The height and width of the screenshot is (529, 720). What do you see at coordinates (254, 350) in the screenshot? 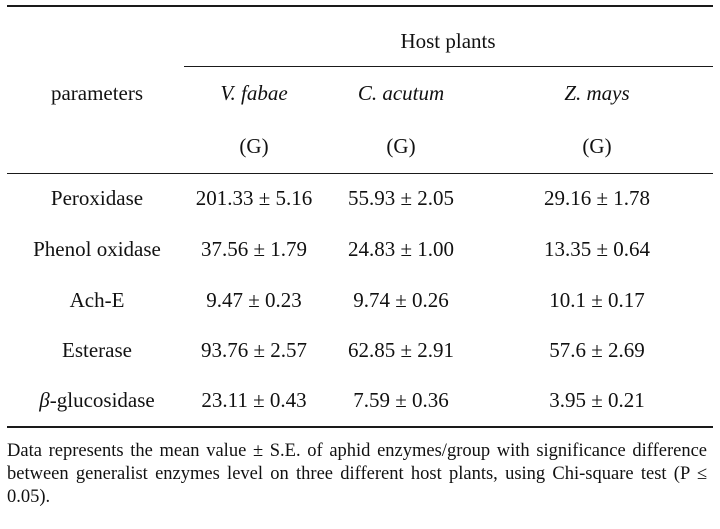
I see `table-cell: 93.76 ± 2.57` at bounding box center [254, 350].